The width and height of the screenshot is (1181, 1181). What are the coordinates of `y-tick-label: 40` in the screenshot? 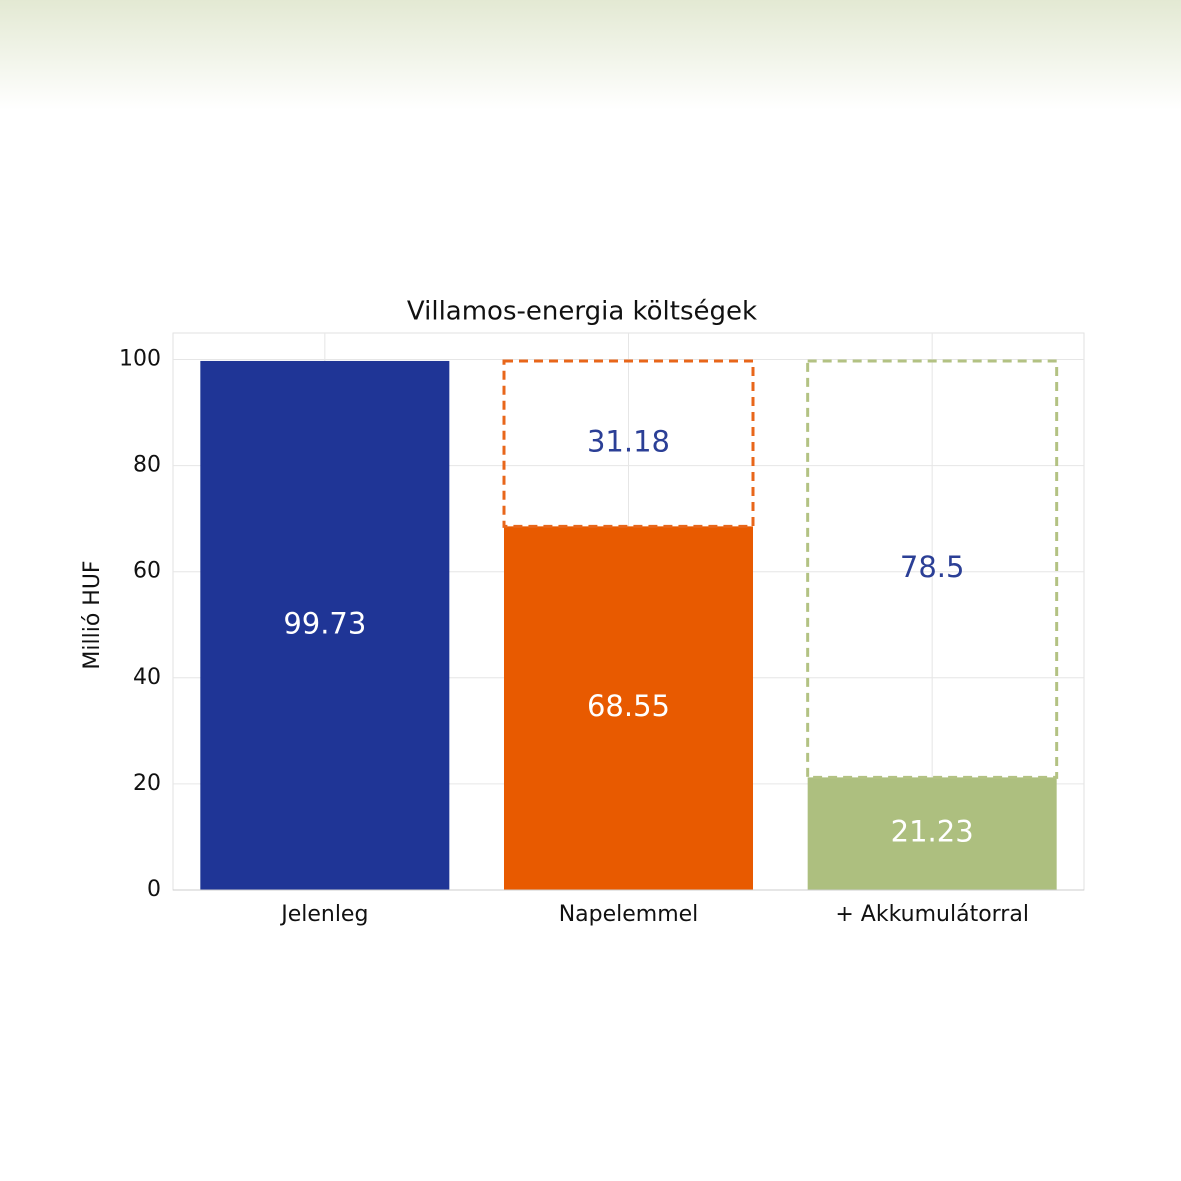 It's located at (147, 677).